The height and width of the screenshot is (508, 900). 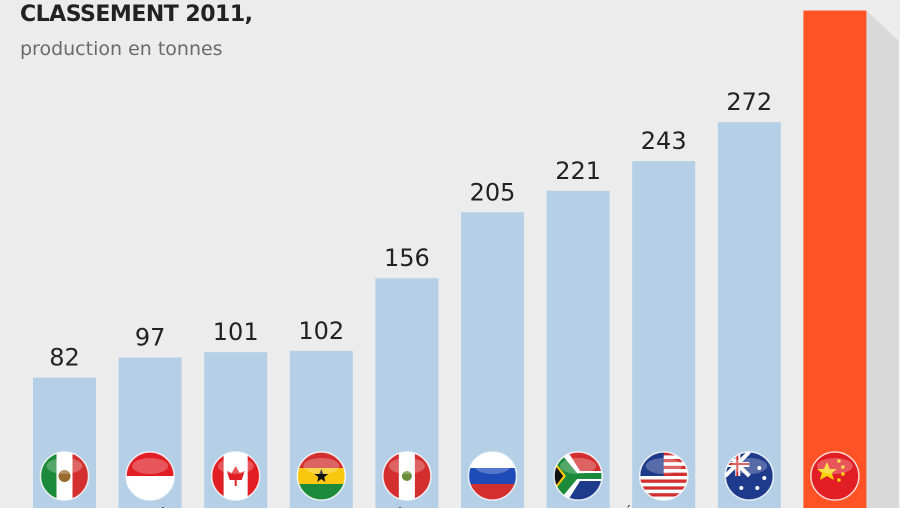 I want to click on bar-group-chine: Chine, so click(x=851, y=259).